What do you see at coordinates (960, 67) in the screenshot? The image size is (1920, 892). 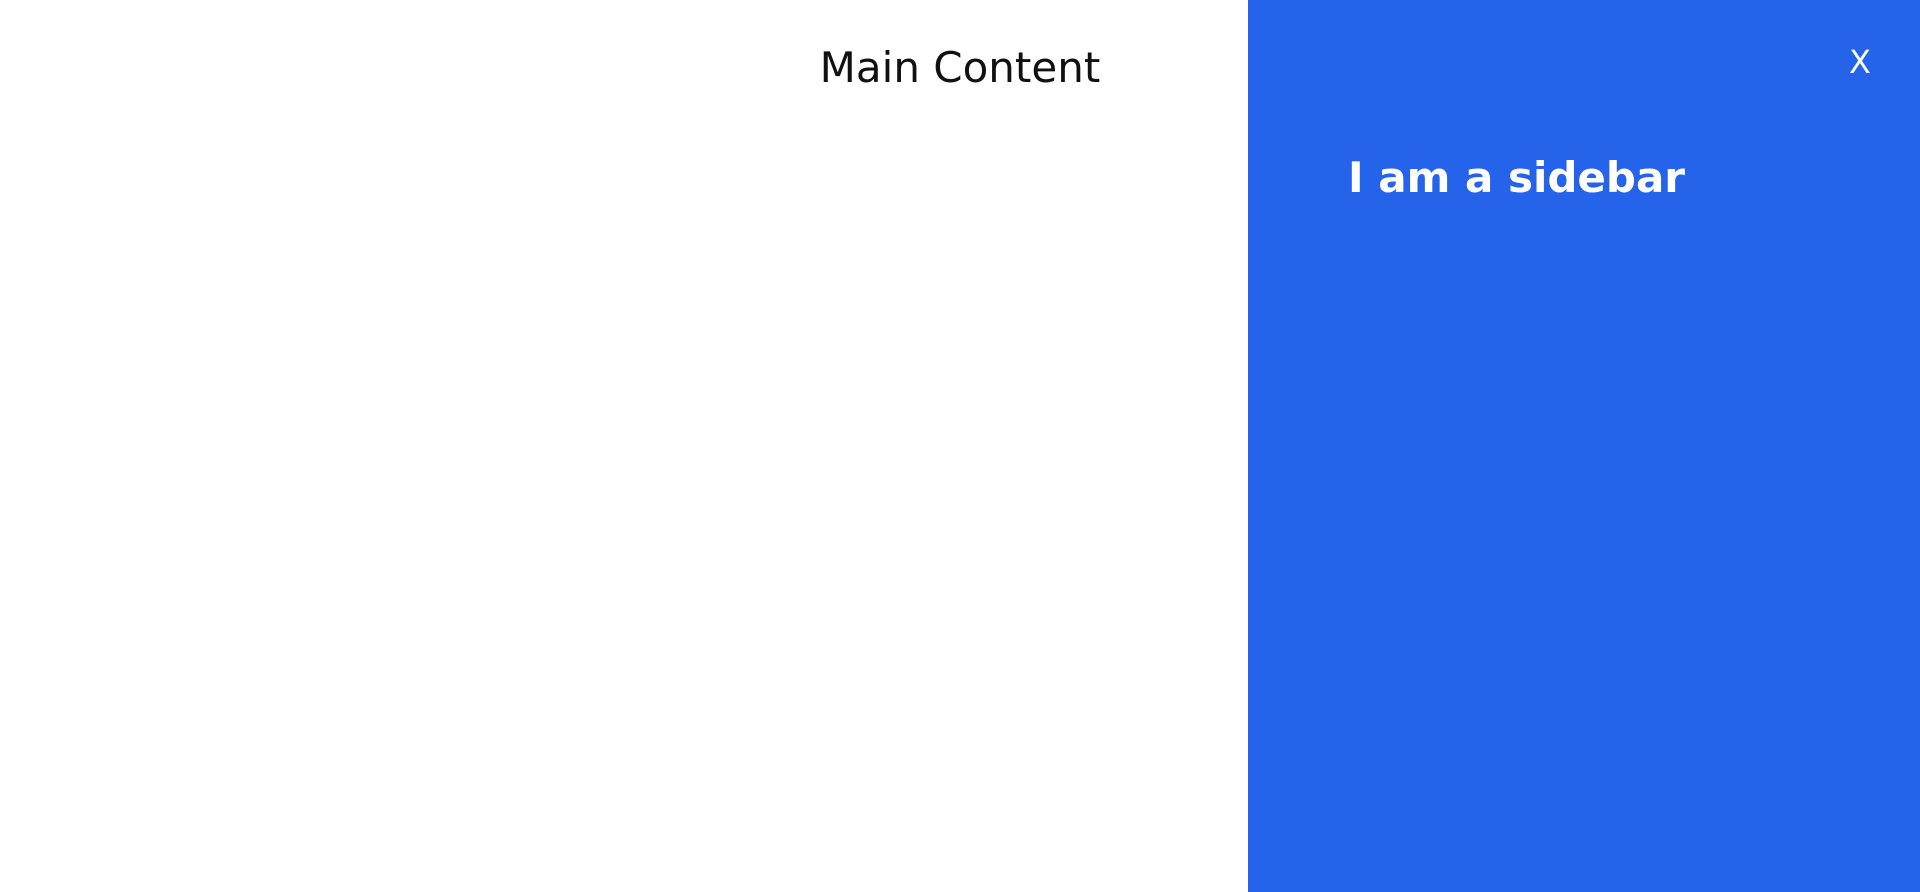 I see `main-content-title: Main Content` at bounding box center [960, 67].